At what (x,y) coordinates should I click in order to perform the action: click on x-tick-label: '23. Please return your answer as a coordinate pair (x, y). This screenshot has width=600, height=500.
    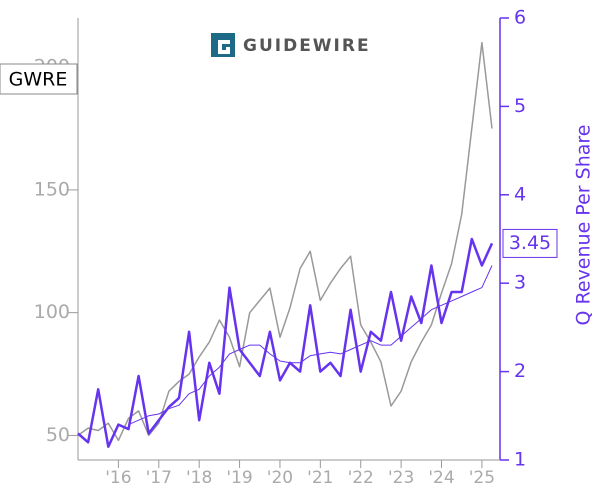
    Looking at the image, I should click on (401, 478).